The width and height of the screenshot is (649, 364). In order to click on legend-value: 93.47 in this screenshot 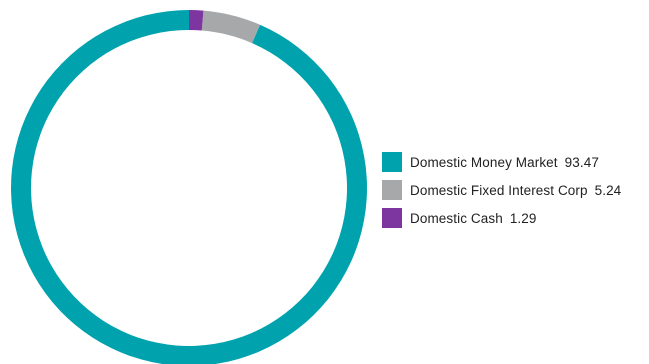, I will do `click(581, 162)`.